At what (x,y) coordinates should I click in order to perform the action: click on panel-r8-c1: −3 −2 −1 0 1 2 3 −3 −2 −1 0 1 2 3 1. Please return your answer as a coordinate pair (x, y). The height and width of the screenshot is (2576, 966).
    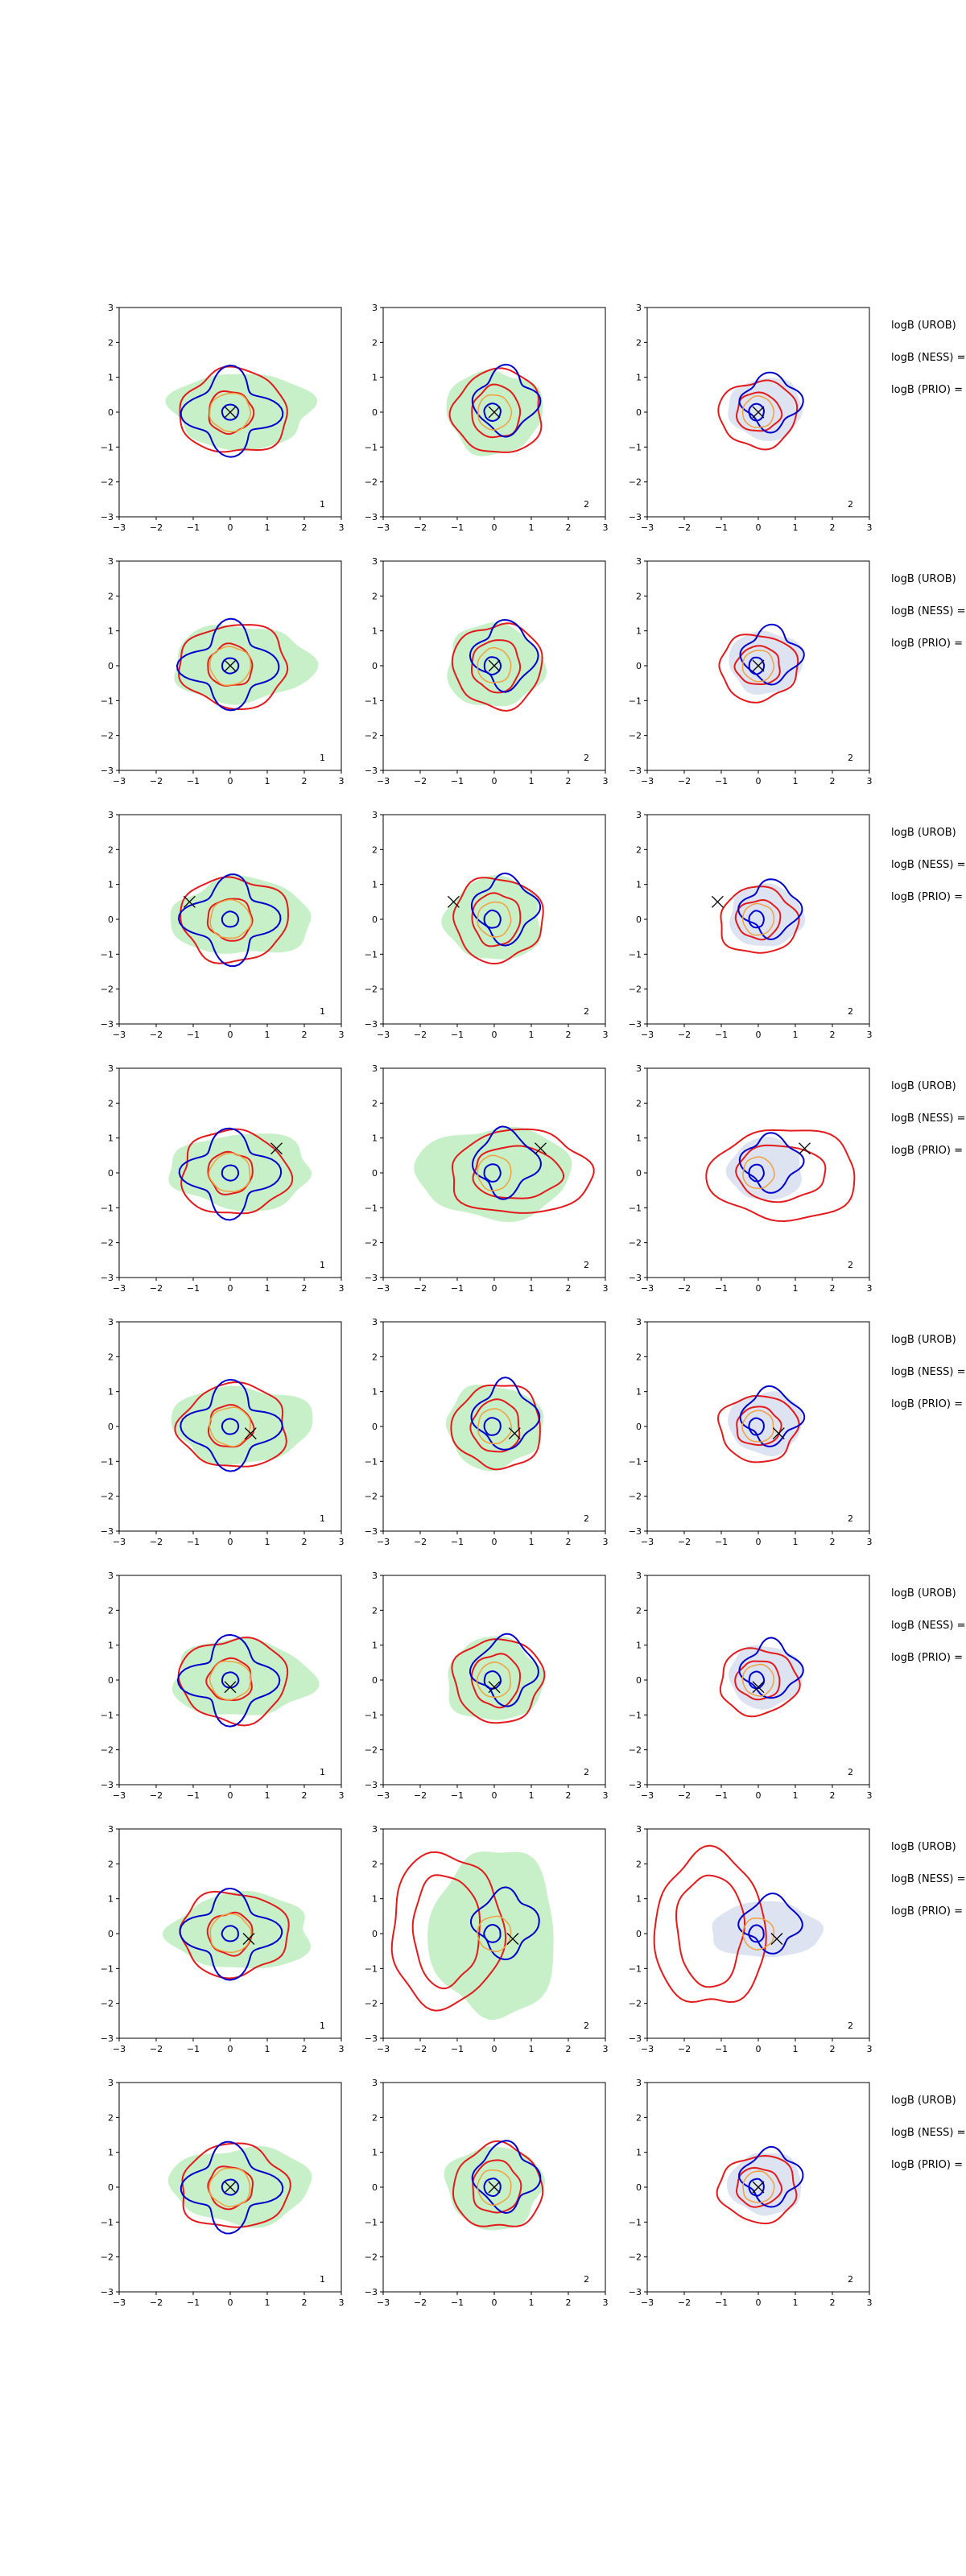
    Looking at the image, I should click on (223, 2193).